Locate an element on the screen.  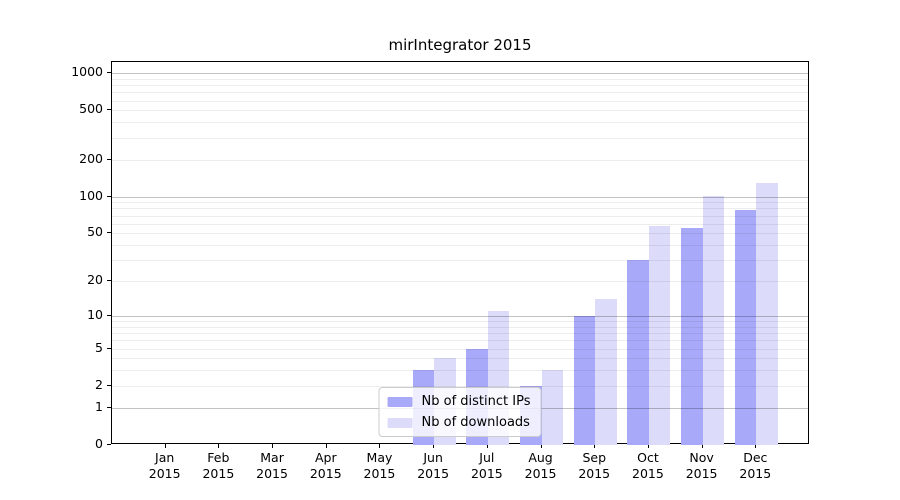
y-tick-label: 2 is located at coordinates (99, 384).